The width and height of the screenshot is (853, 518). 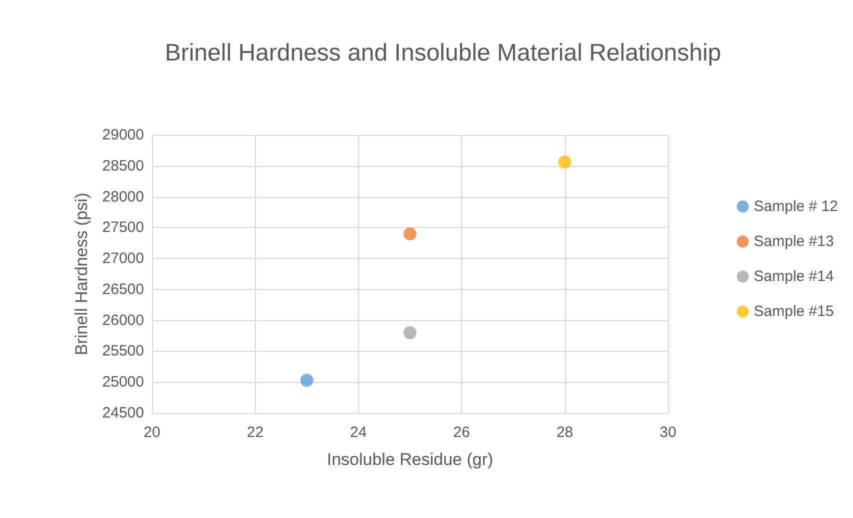 What do you see at coordinates (443, 53) in the screenshot?
I see `chart-title: Brinell Hardness and Insoluble Material Relationship` at bounding box center [443, 53].